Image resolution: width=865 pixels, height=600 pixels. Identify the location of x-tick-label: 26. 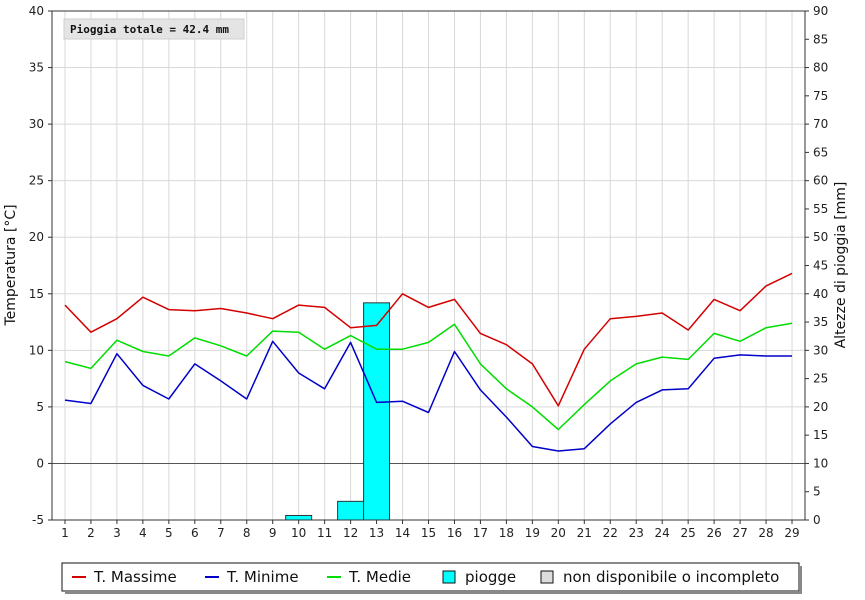
(713, 533).